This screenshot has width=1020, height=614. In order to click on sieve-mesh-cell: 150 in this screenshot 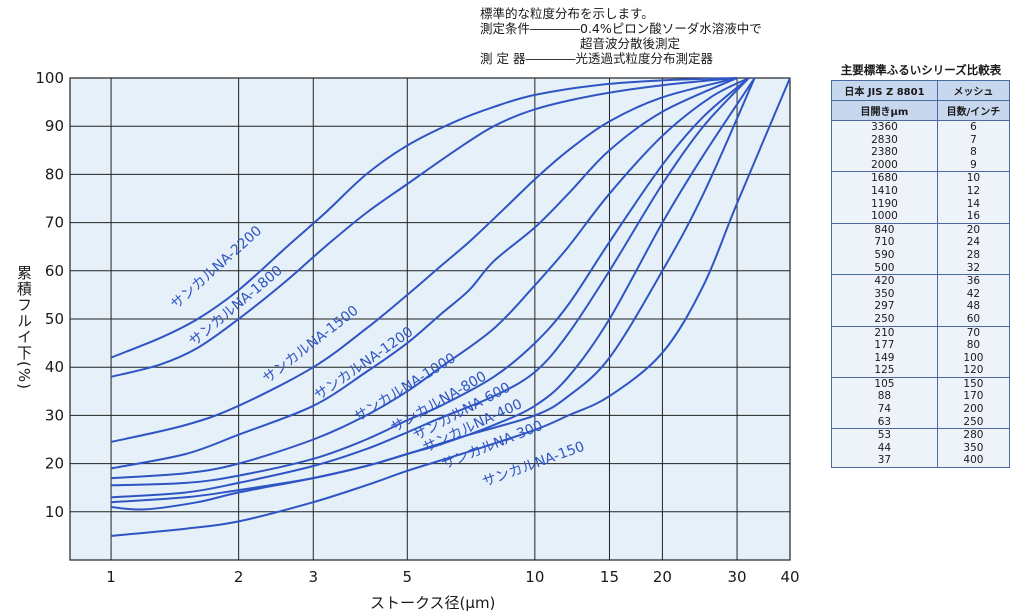, I will do `click(972, 384)`.